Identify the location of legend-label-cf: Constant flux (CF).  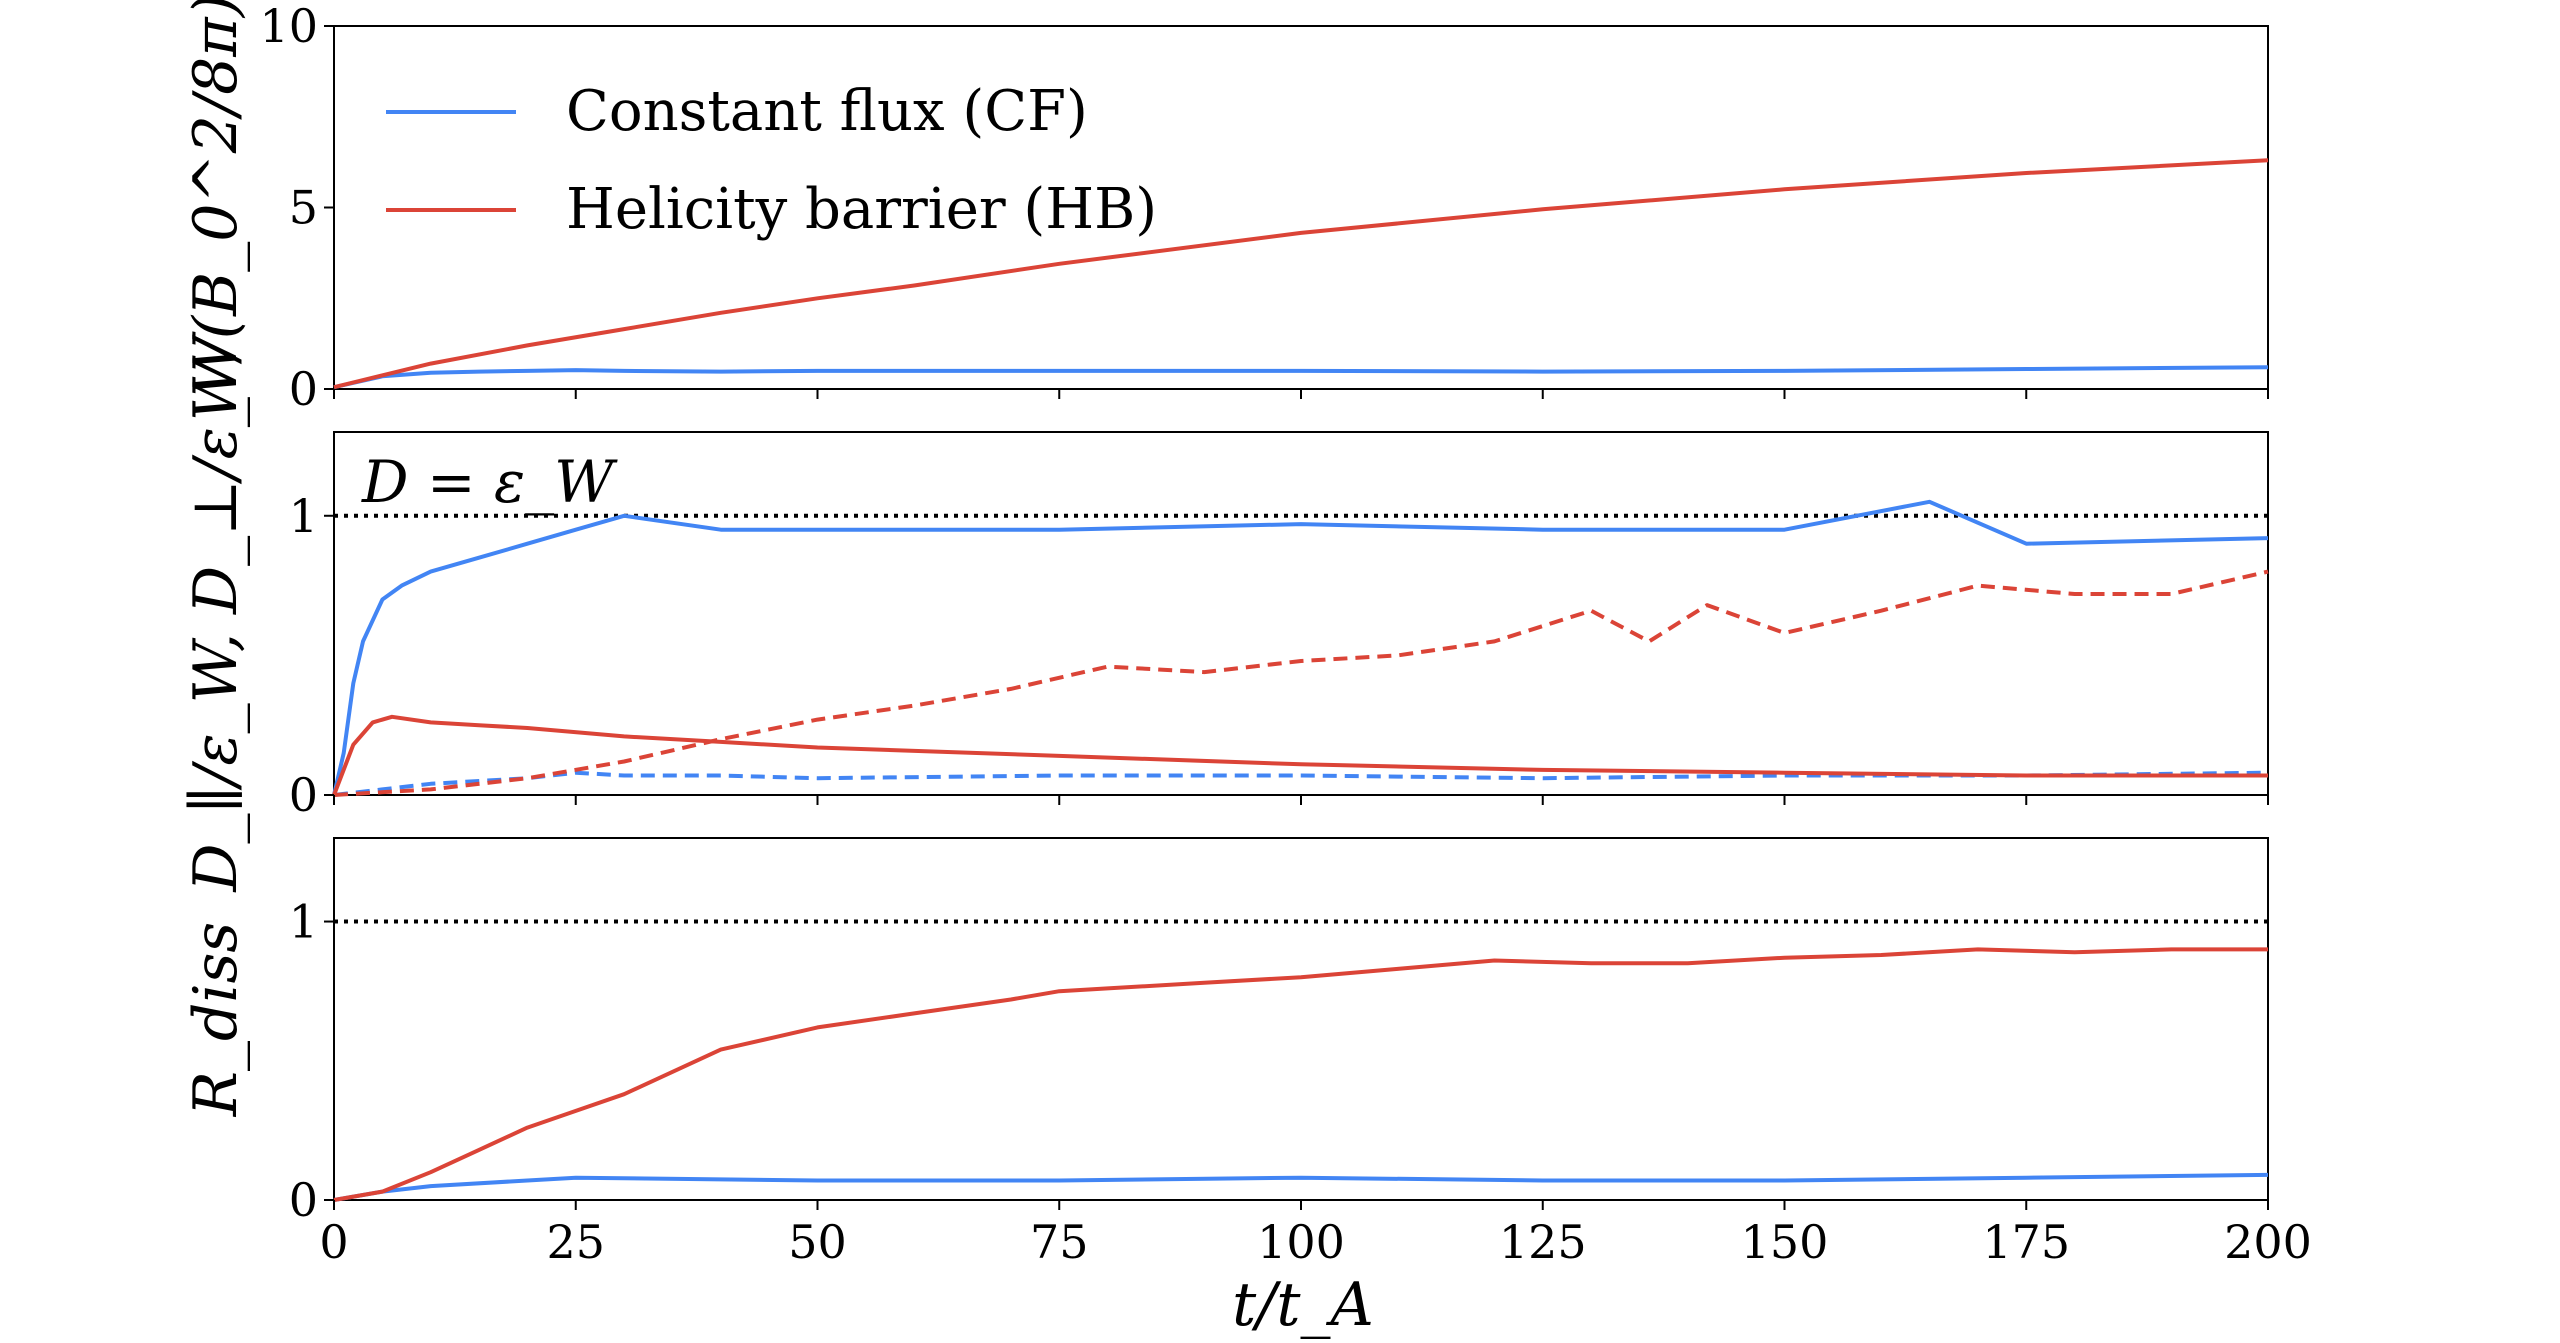
(827, 111).